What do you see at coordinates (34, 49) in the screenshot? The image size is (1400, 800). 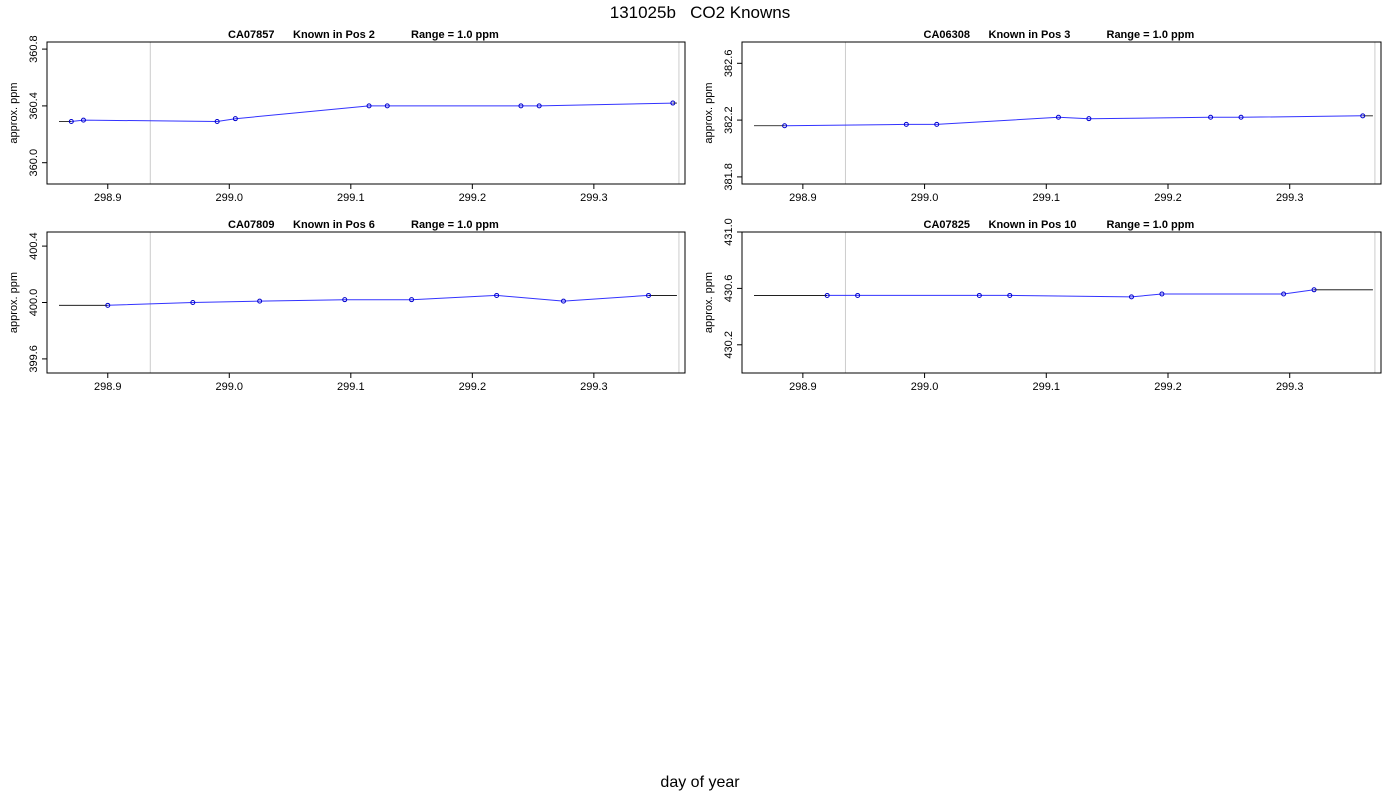 I see `y-tick-label: 360.8` at bounding box center [34, 49].